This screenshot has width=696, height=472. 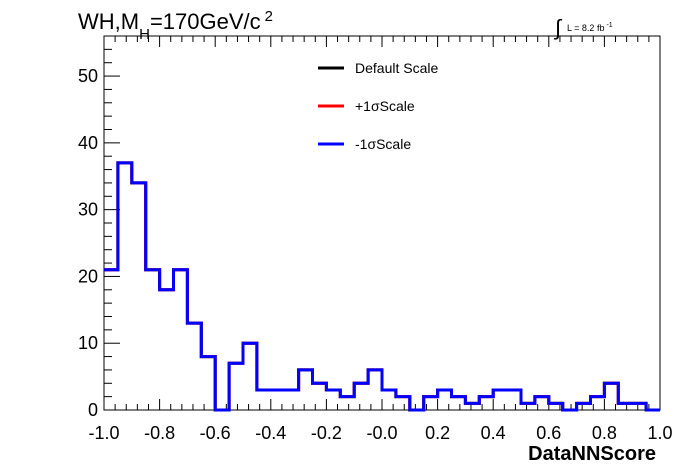 I want to click on title-suffix: =170GeV/c, so click(x=205, y=21).